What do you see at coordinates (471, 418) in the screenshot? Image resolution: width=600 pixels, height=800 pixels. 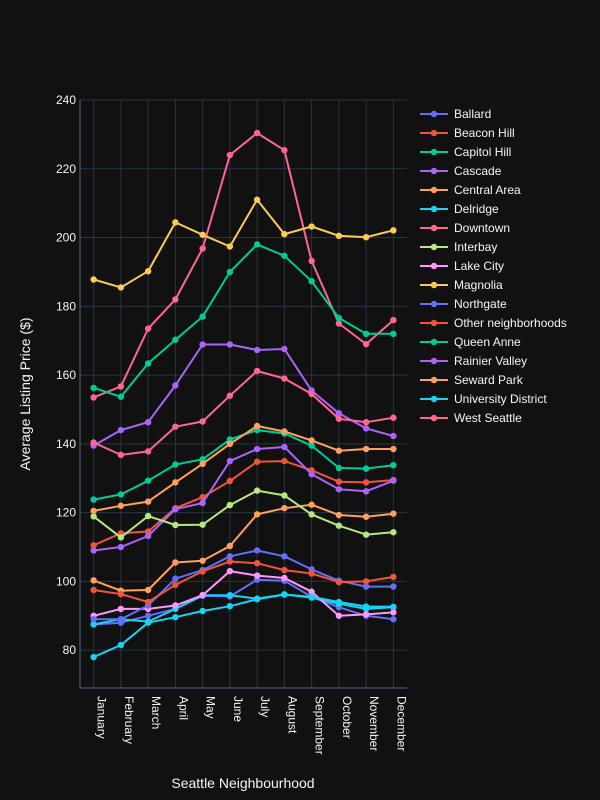 I see `legend-item: West Seattle` at bounding box center [471, 418].